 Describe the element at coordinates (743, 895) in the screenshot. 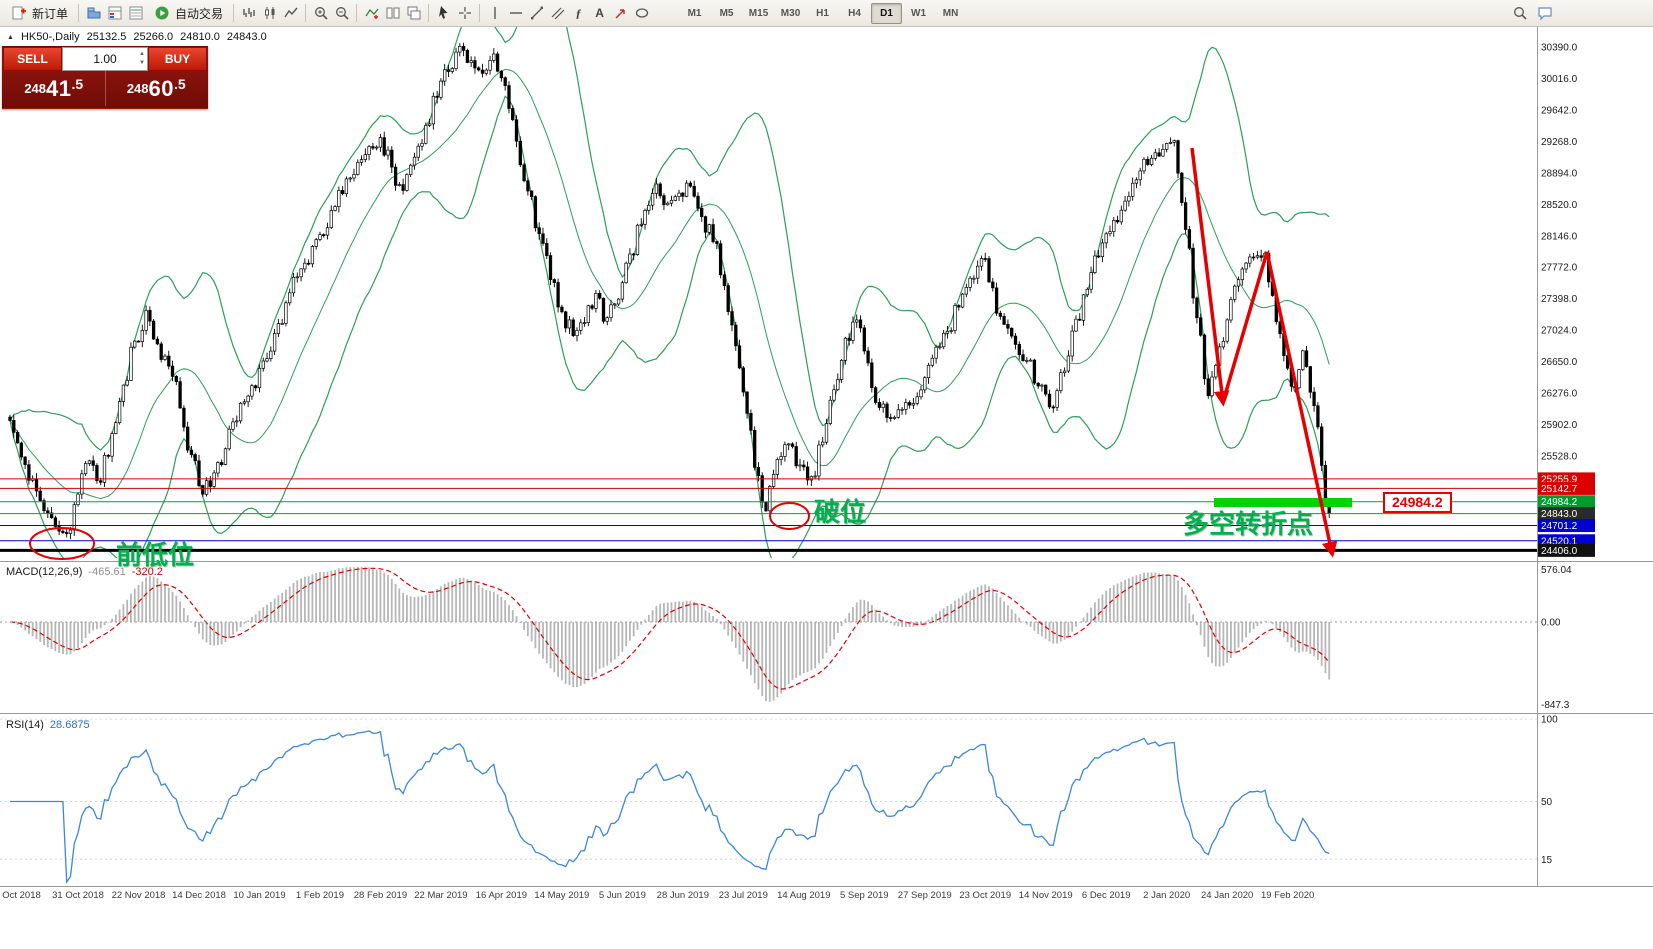

I see `date-label: 23 Jul 2019` at that location.